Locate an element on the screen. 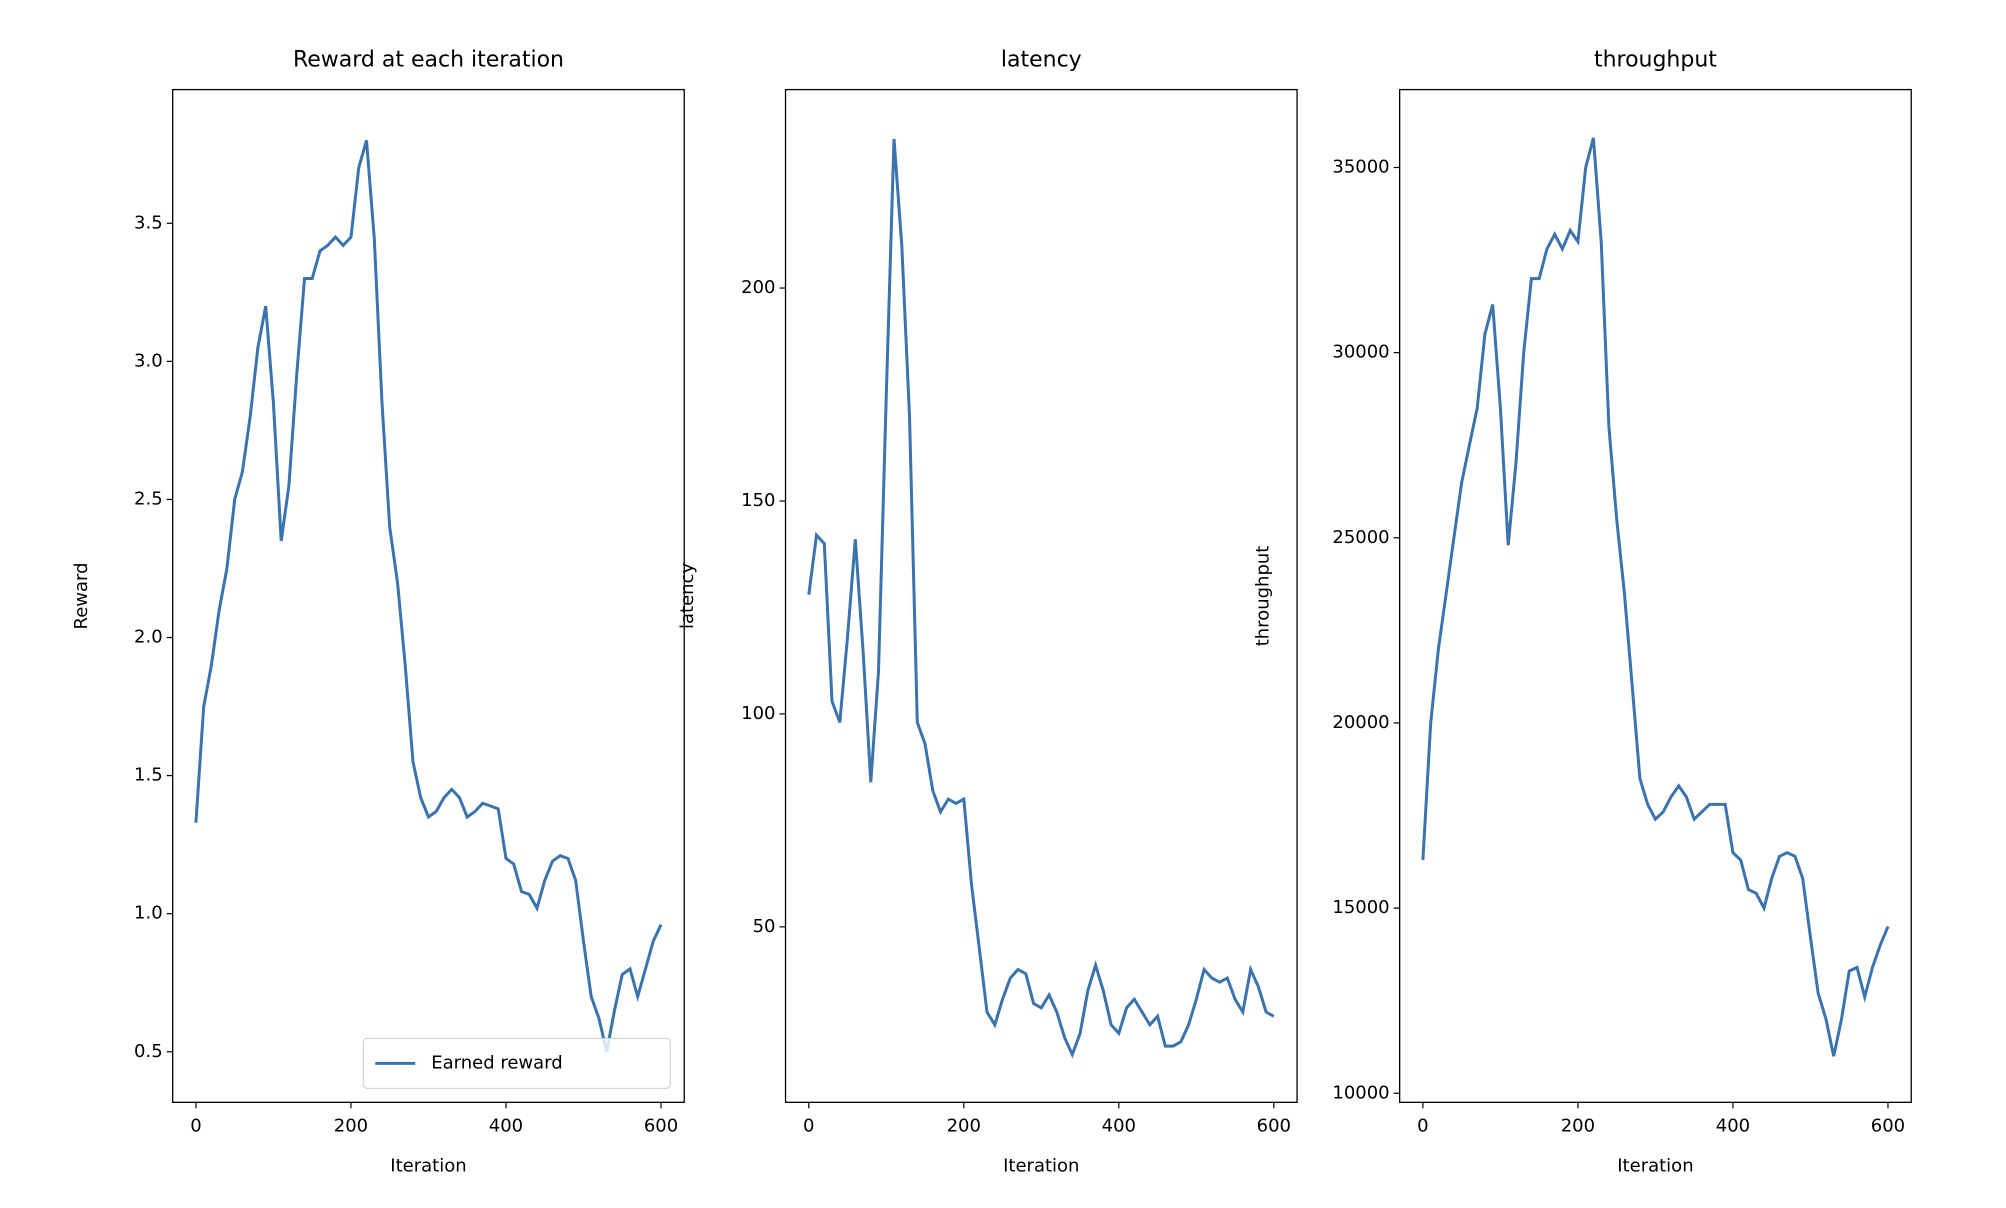  chart-title: throughput is located at coordinates (1655, 60).